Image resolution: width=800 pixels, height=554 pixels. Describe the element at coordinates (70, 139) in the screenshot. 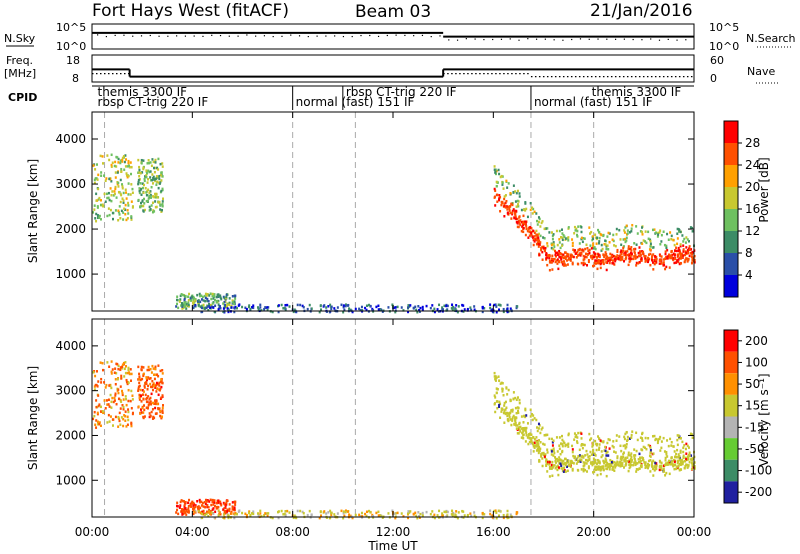

I see `y-tick-label: 4000` at that location.